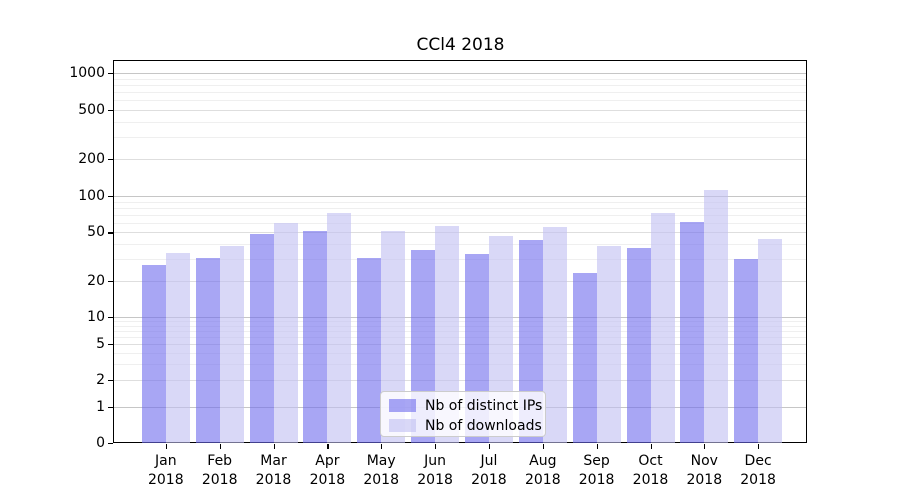  I want to click on y-tick-label-0: 0, so click(100, 443).